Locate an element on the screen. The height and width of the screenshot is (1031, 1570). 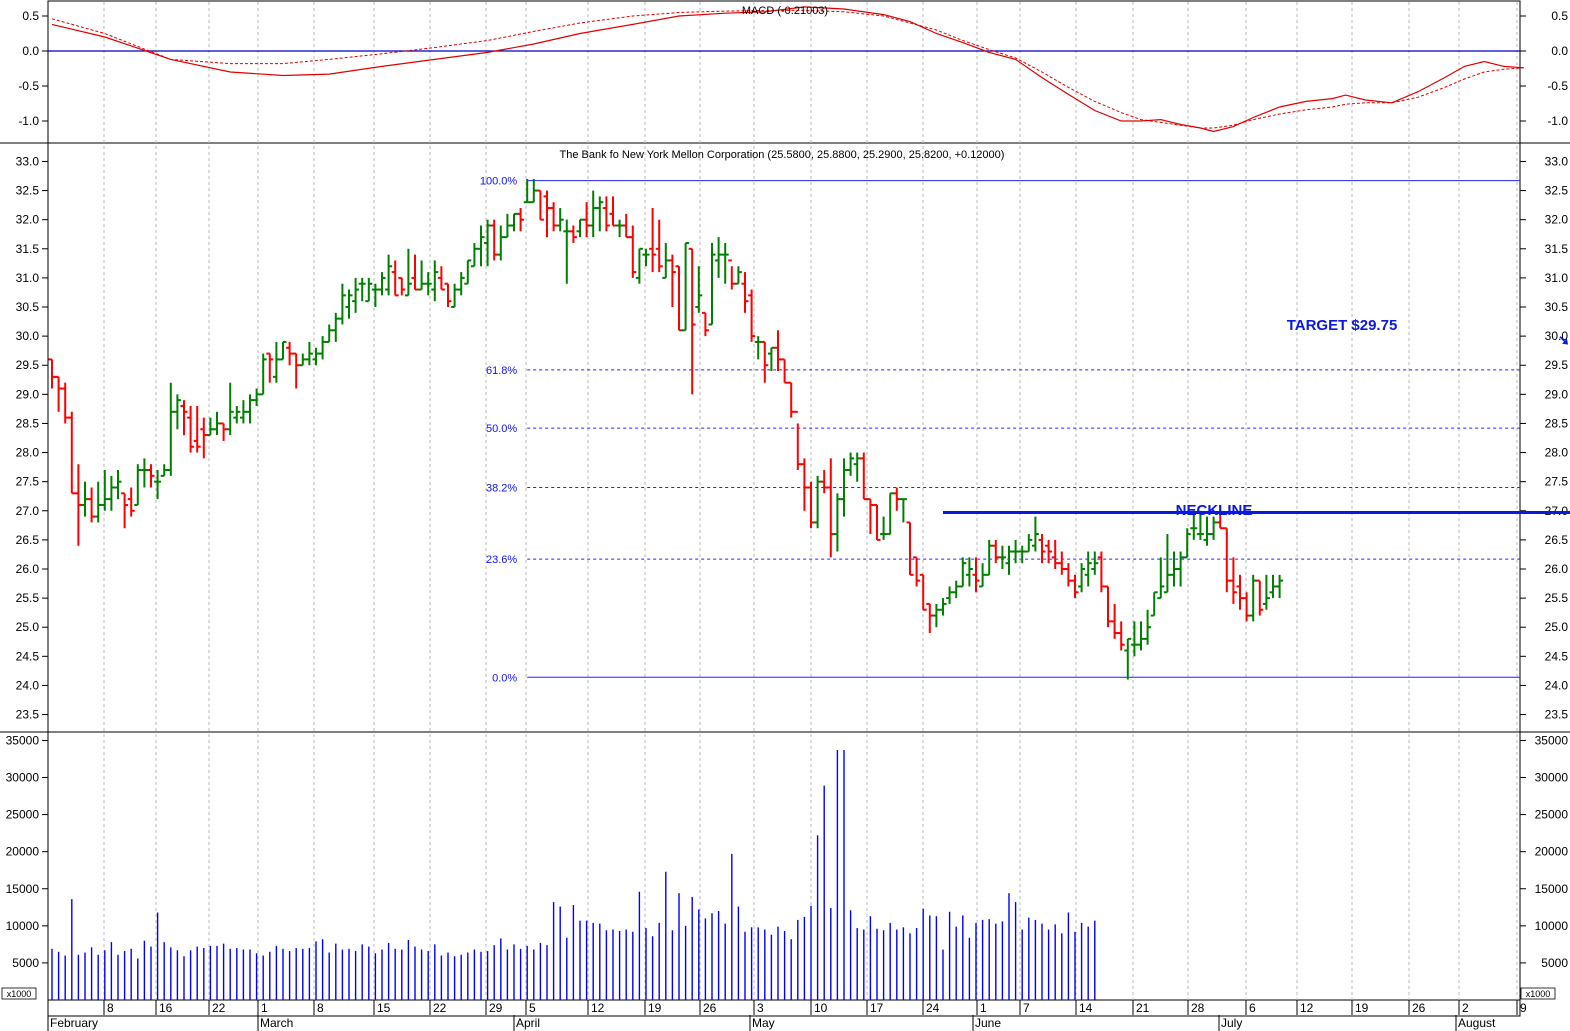
price-tick-label-left: 26.0 is located at coordinates (28, 569).